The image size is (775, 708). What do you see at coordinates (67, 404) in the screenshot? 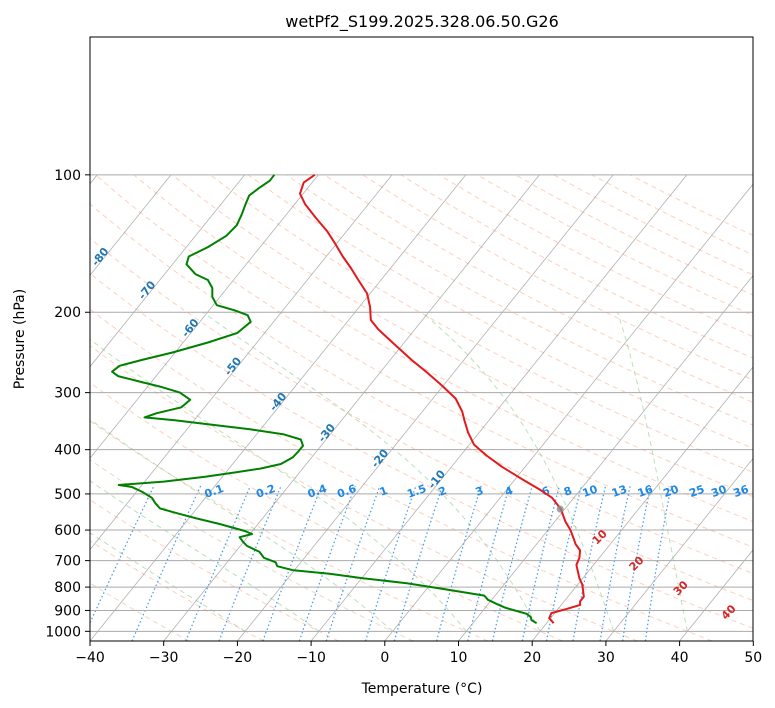
I see `y-axis-ticks: 100 200 300 400 500 600 700 800 900 1000` at bounding box center [67, 404].